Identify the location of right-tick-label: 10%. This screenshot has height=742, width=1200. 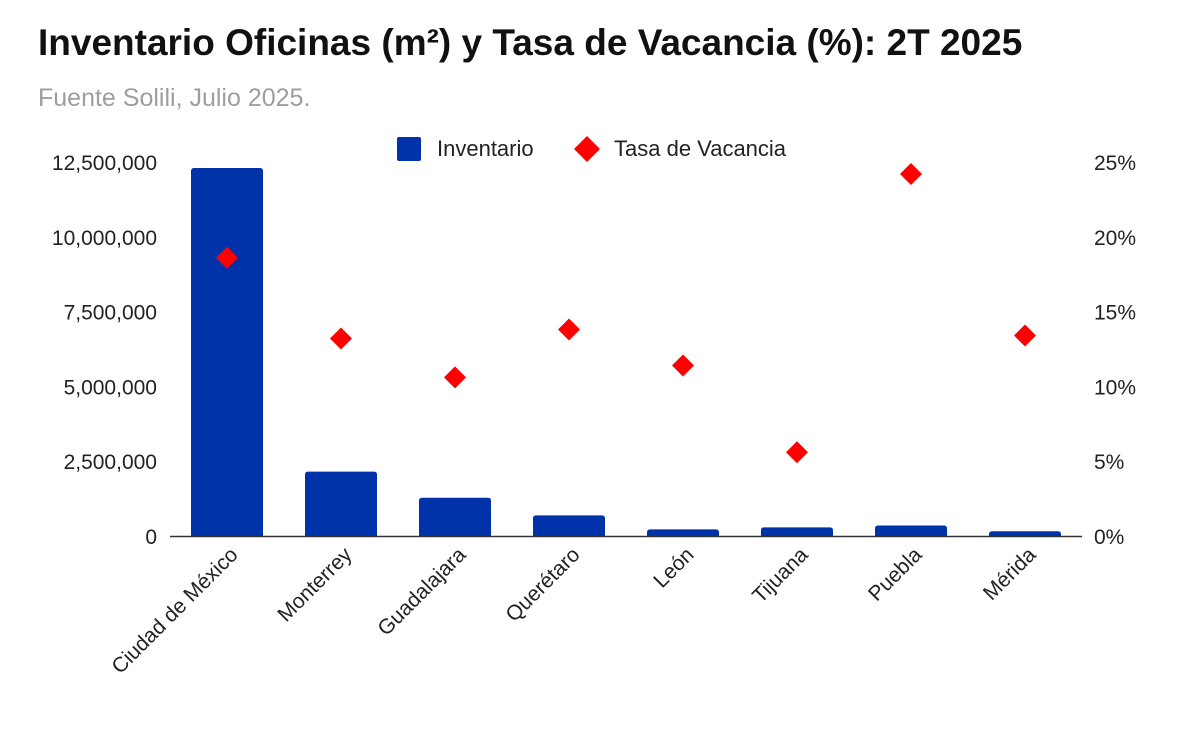
(1115, 387).